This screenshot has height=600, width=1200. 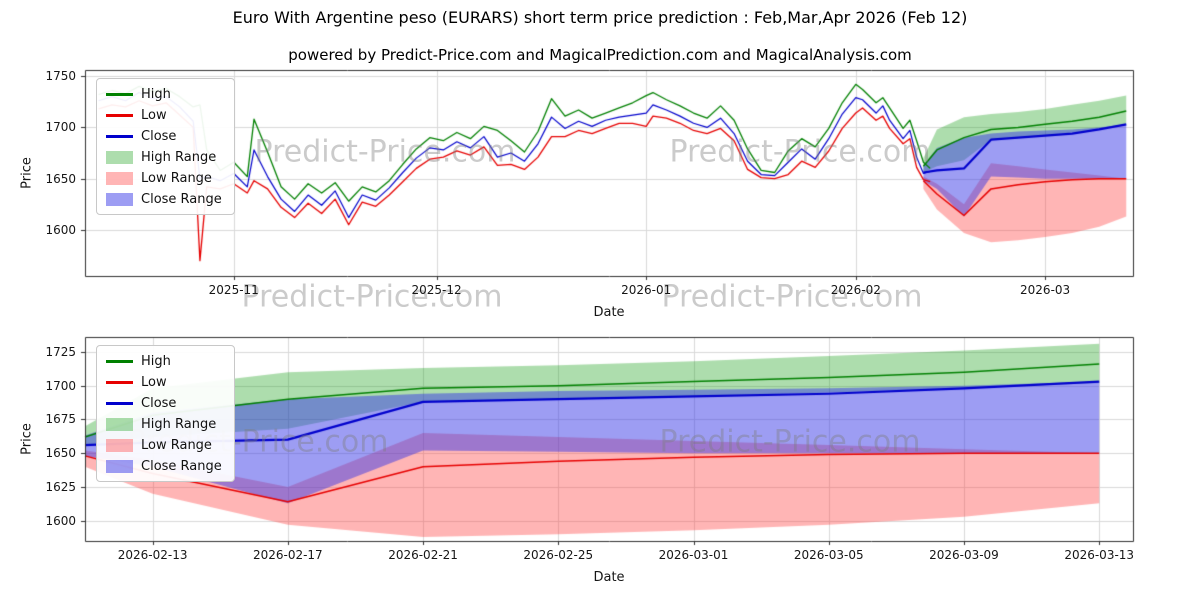 I want to click on x-tick-label: 2026-02-13, so click(x=152, y=555).